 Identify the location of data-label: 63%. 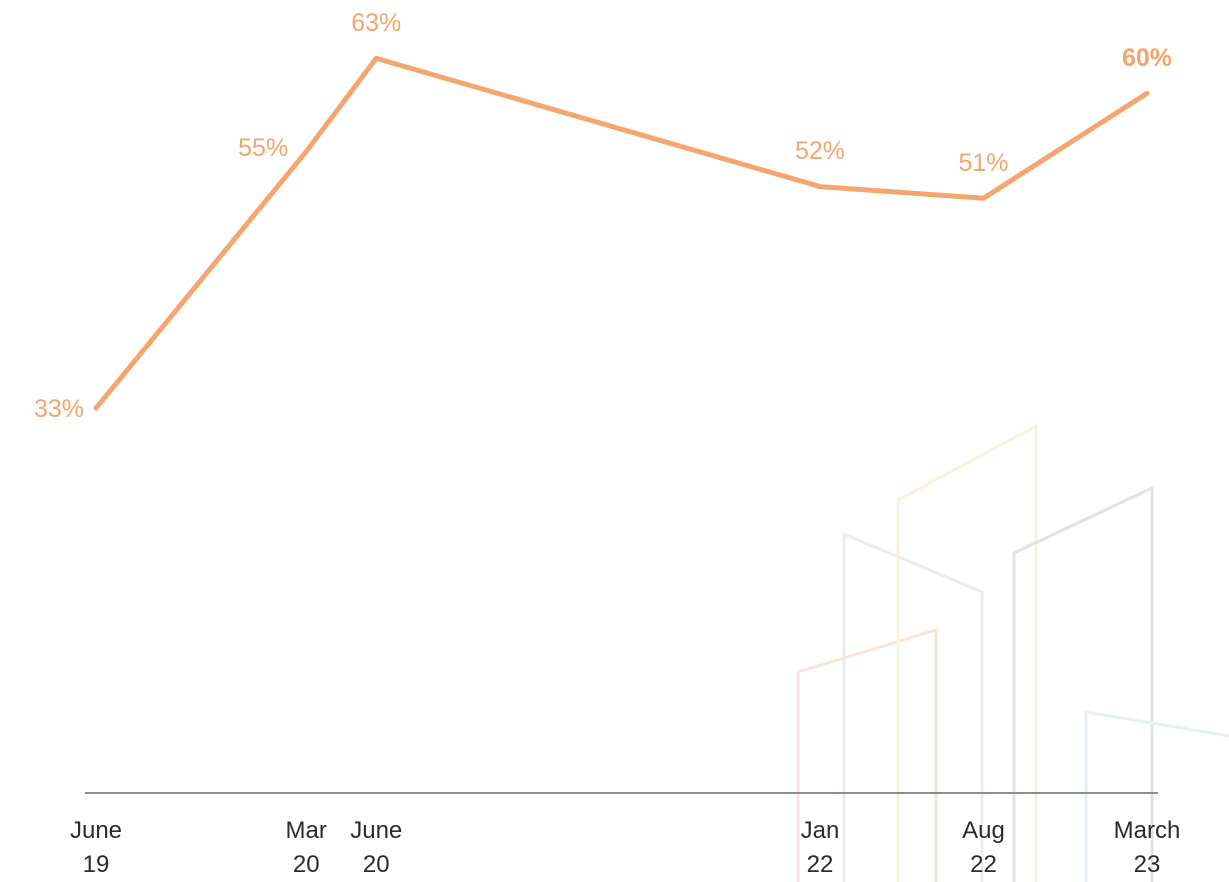
(376, 23).